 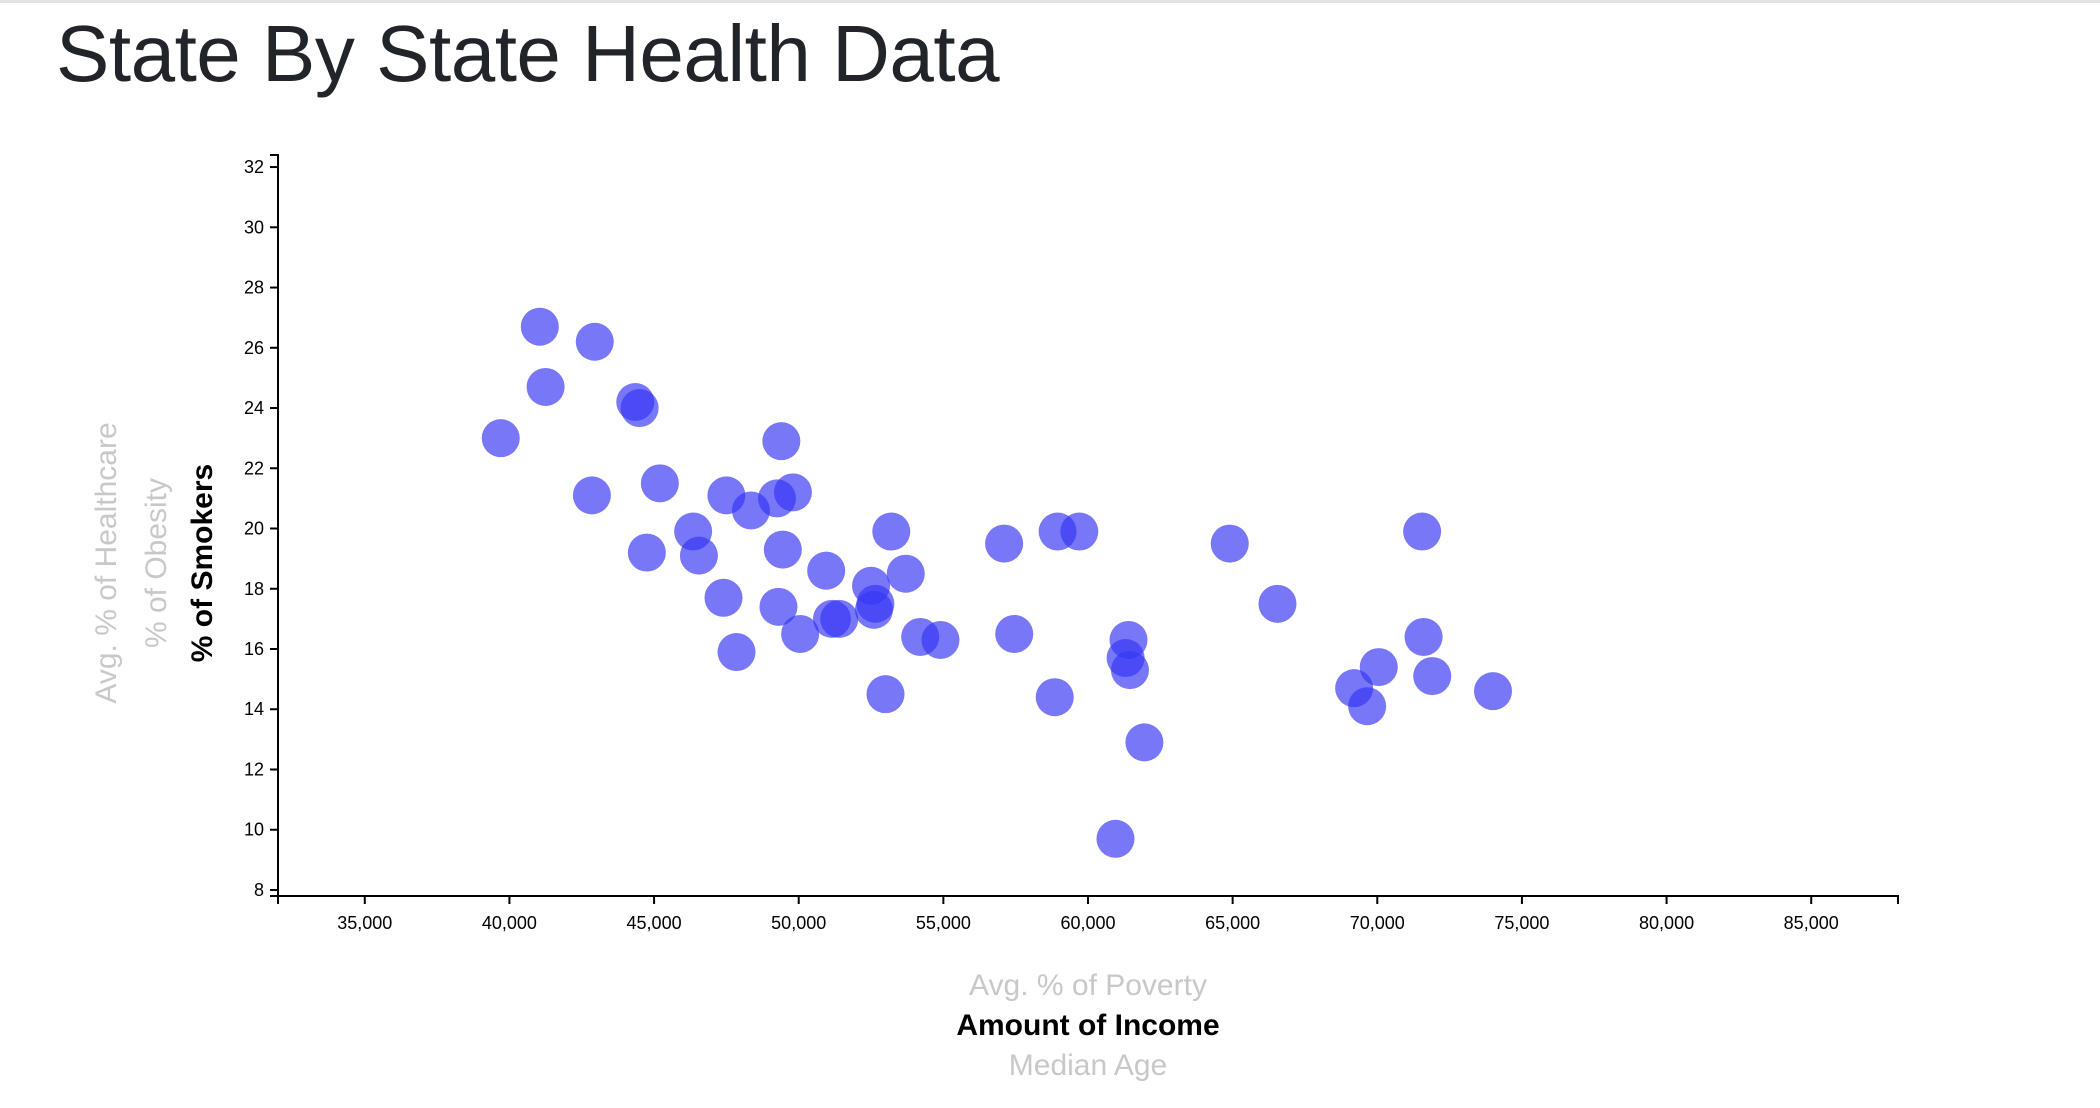 I want to click on y-tick-label: 26, so click(x=254, y=348).